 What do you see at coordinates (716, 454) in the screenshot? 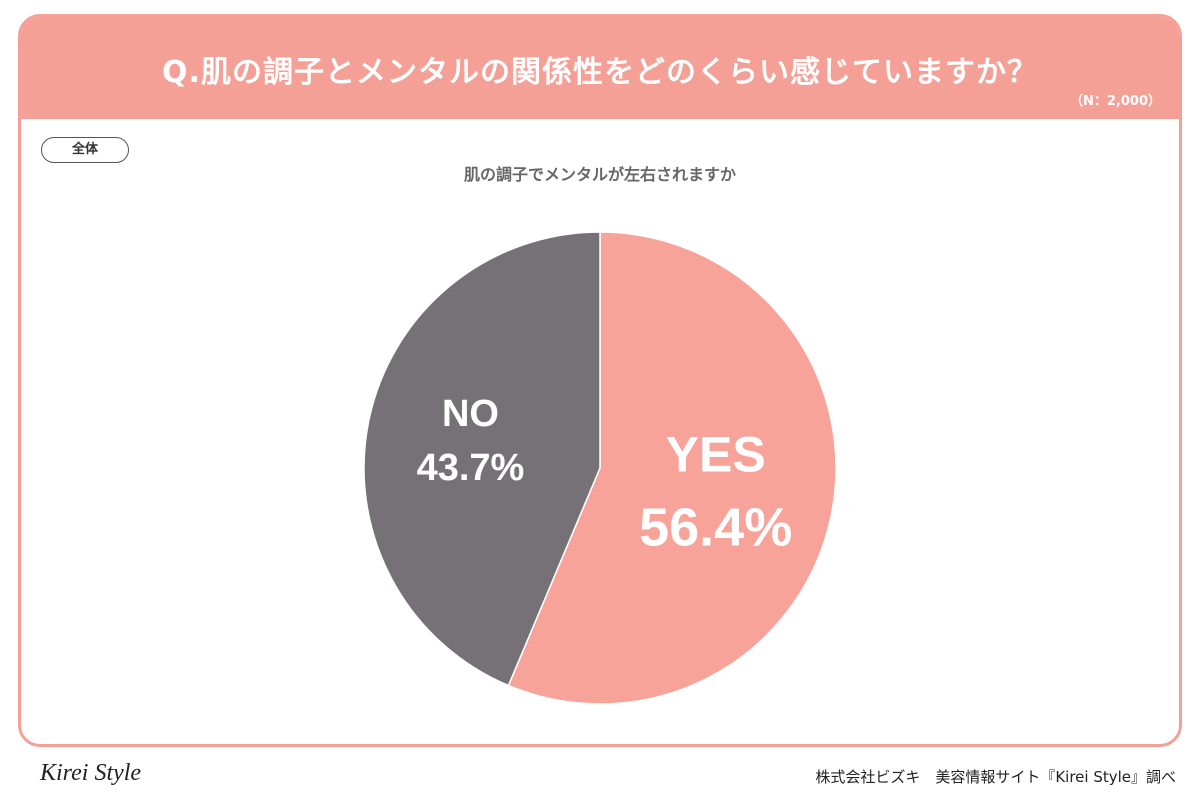
I see `slice-label-yes: YES` at bounding box center [716, 454].